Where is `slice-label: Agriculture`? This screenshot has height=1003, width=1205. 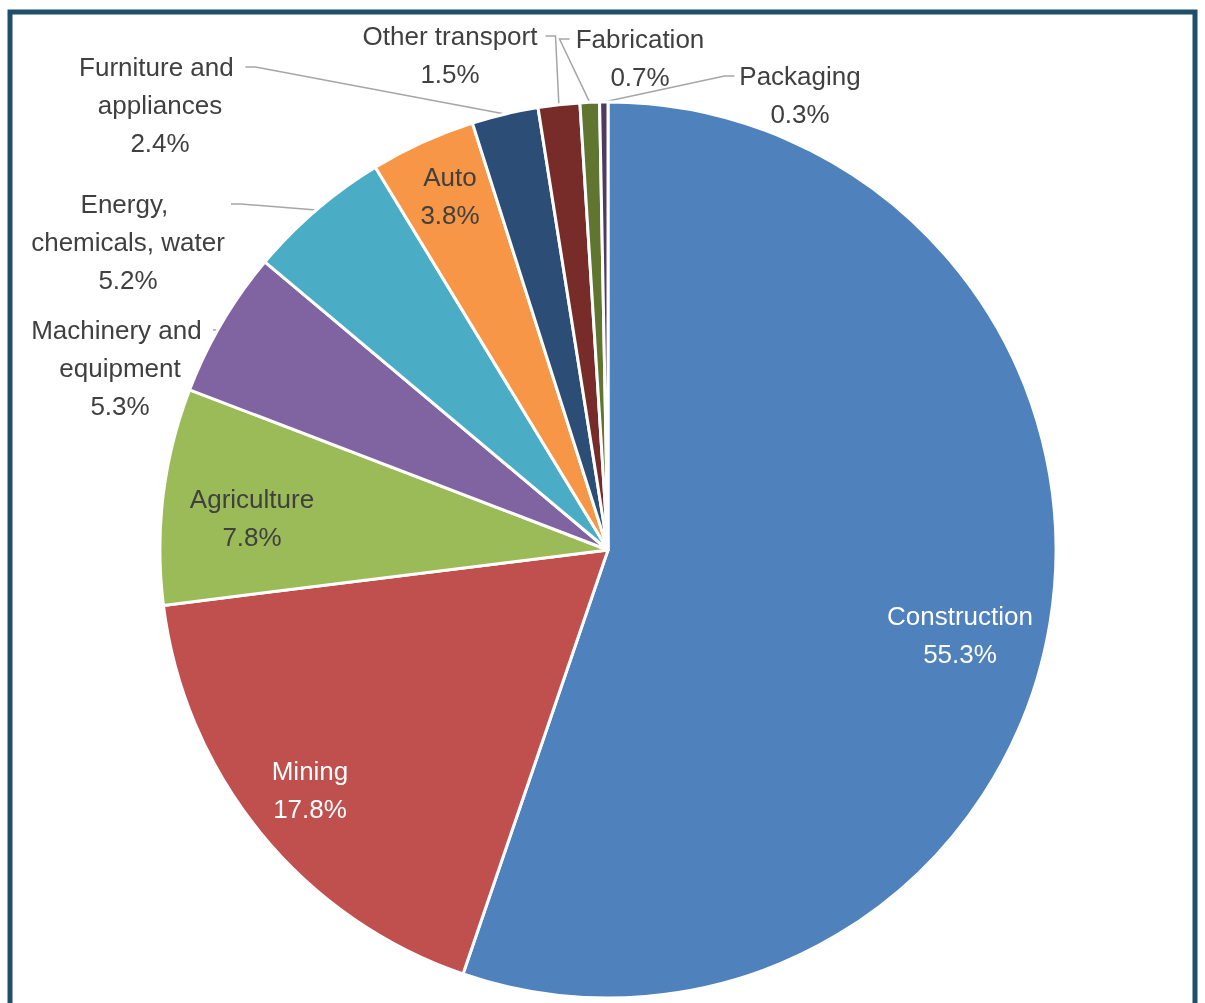
slice-label: Agriculture is located at coordinates (252, 499).